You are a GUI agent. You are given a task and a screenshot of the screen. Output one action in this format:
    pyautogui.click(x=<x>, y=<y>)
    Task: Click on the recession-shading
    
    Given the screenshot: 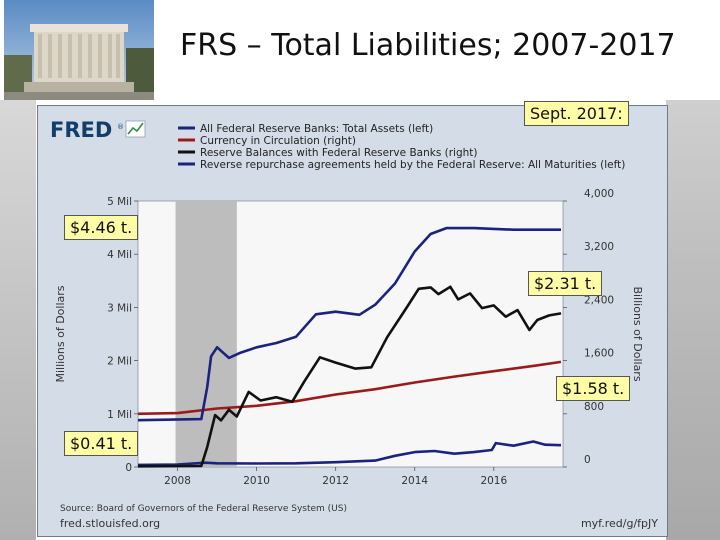 What is the action you would take?
    pyautogui.click(x=206, y=334)
    